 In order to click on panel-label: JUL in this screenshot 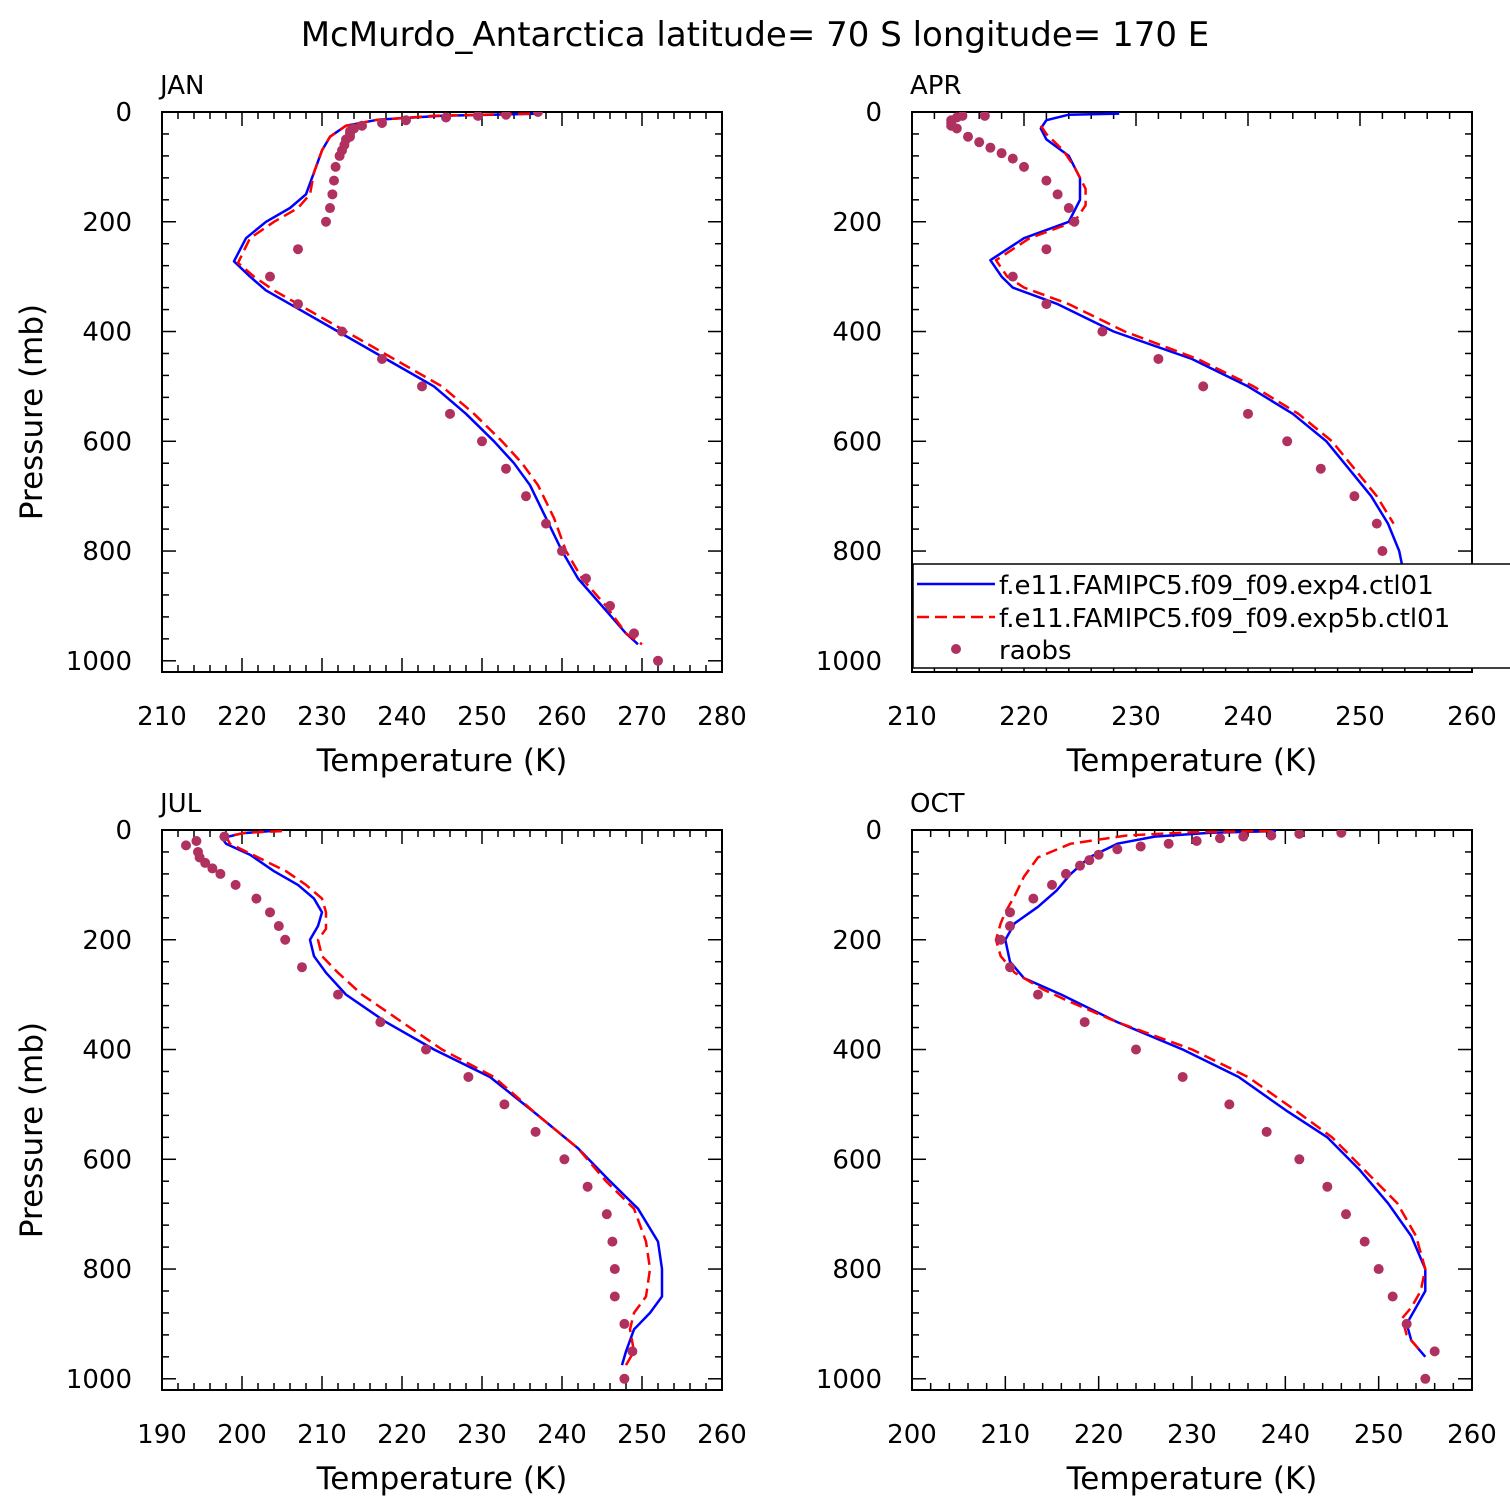, I will do `click(180, 804)`.